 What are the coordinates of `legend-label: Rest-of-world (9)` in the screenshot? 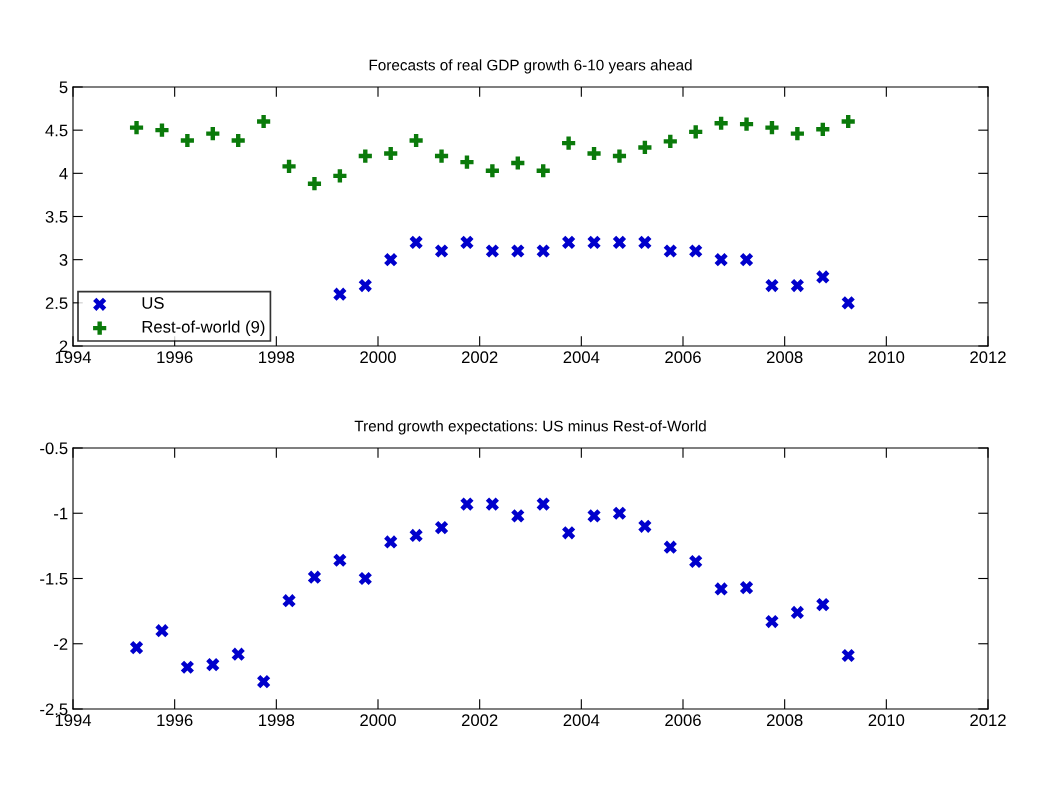 It's located at (203, 328).